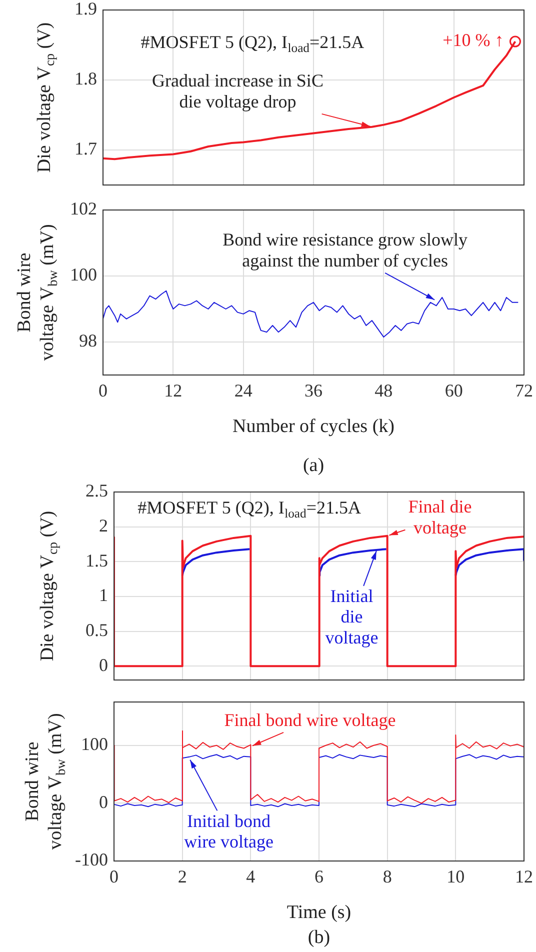 This screenshot has width=536, height=952. Describe the element at coordinates (319, 937) in the screenshot. I see `text: (b)` at that location.